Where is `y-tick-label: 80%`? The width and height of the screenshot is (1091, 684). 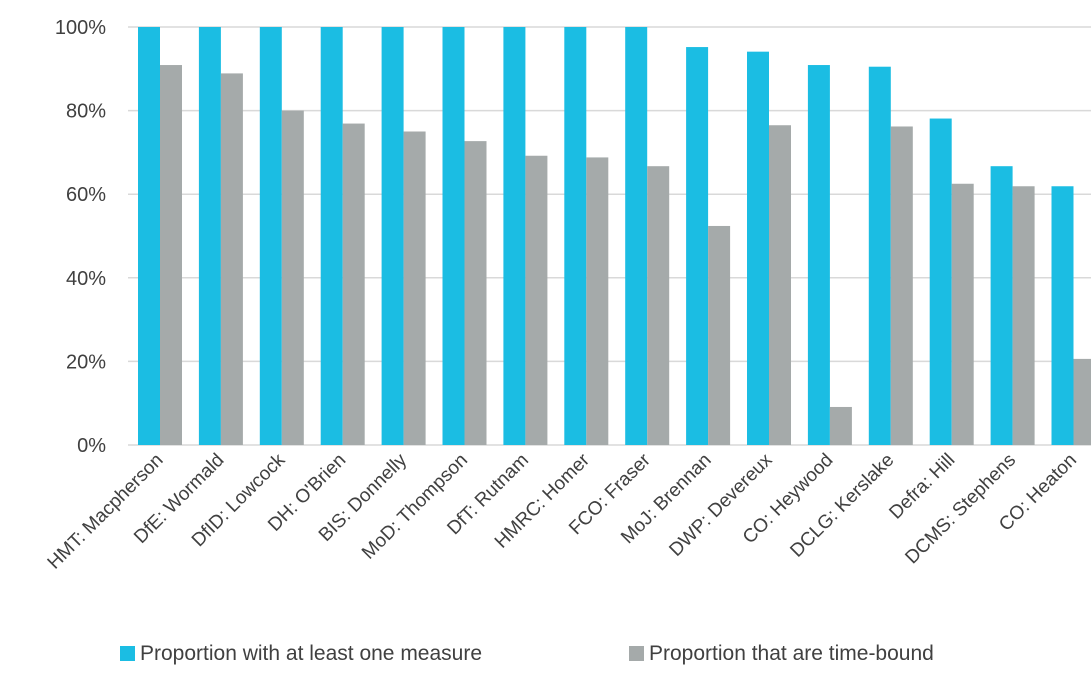 y-tick-label: 80% is located at coordinates (86, 112).